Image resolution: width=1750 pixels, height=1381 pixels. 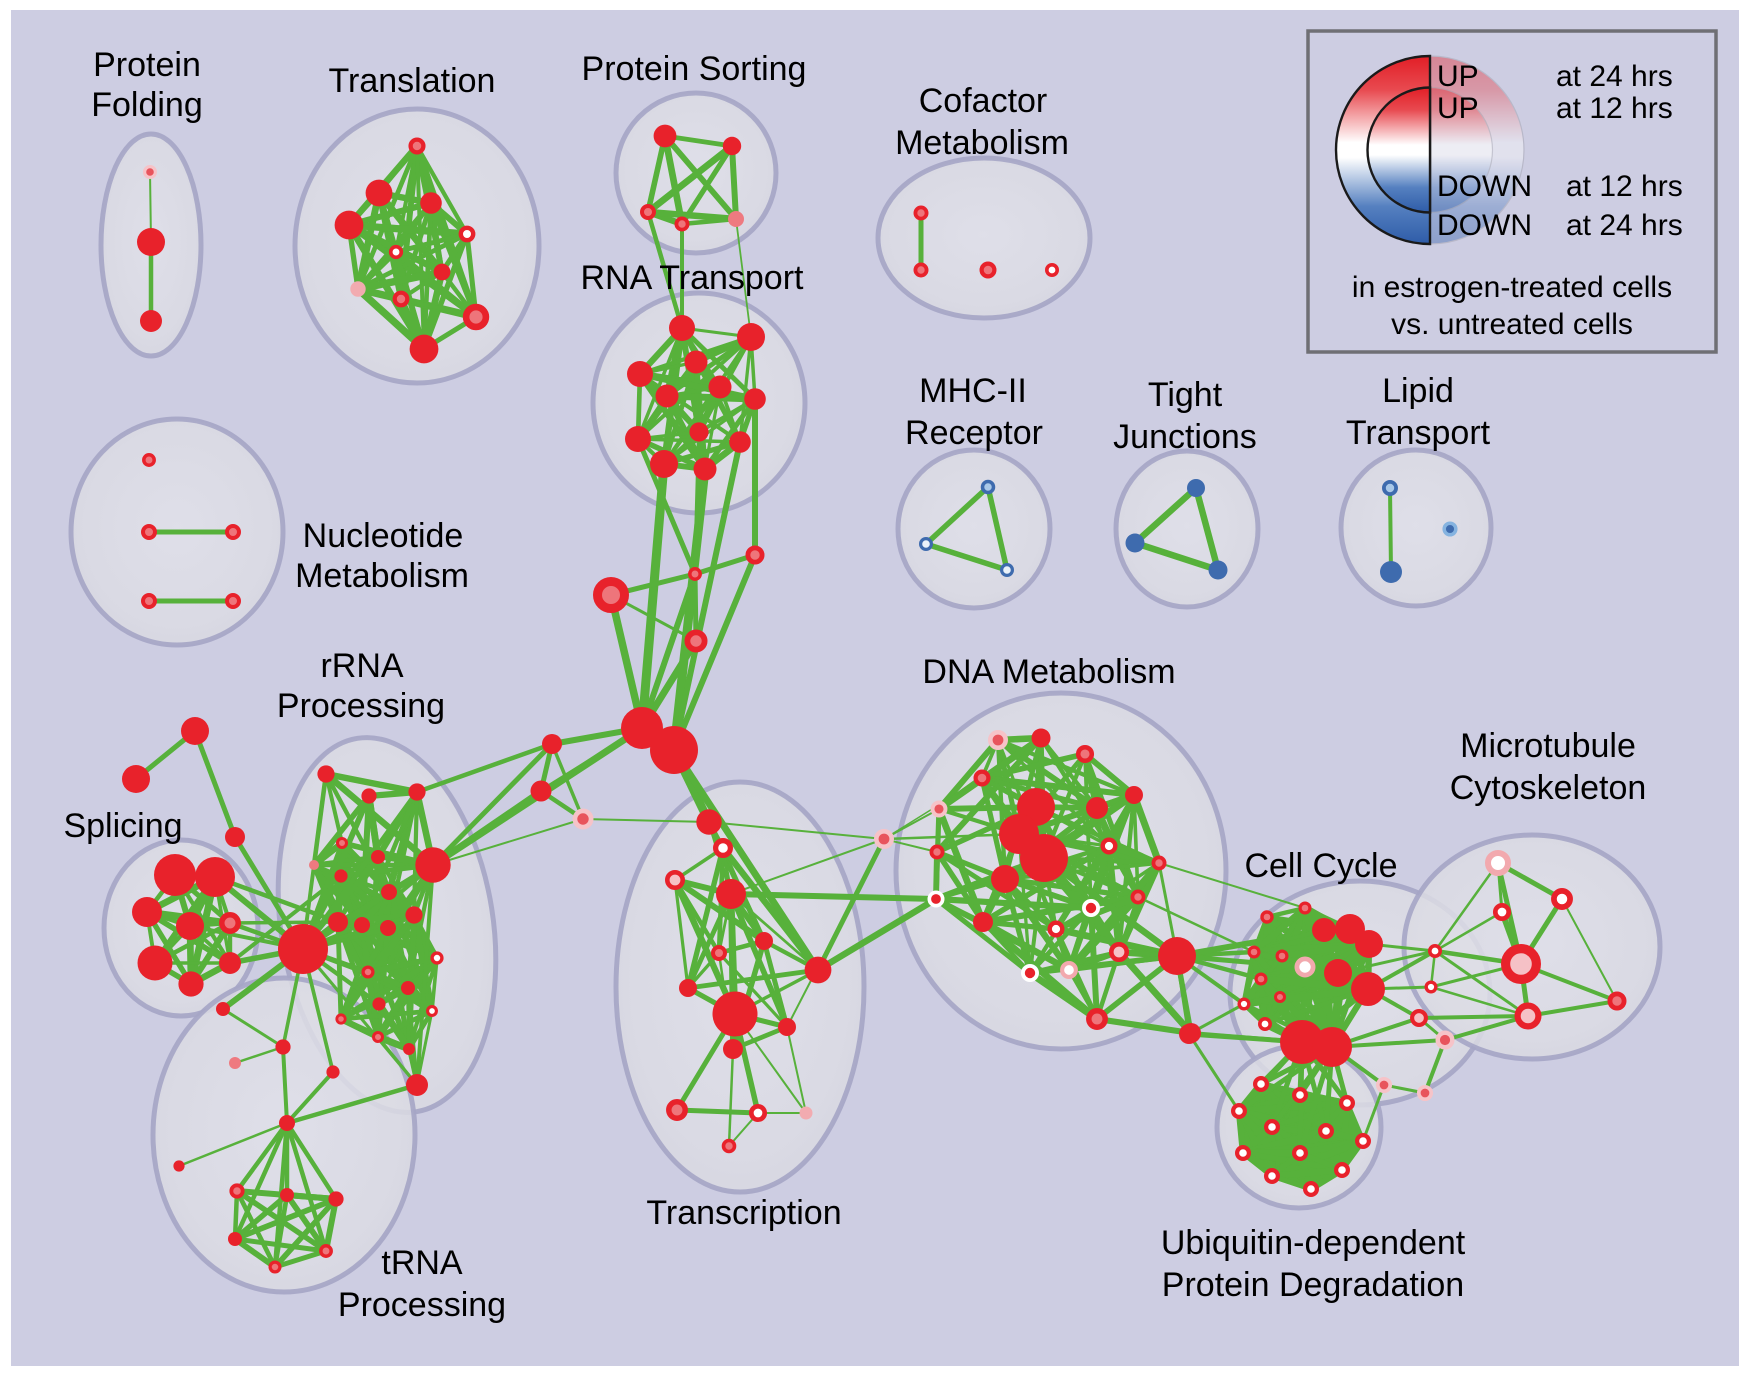 What do you see at coordinates (361, 666) in the screenshot?
I see `svg-text: rRNA` at bounding box center [361, 666].